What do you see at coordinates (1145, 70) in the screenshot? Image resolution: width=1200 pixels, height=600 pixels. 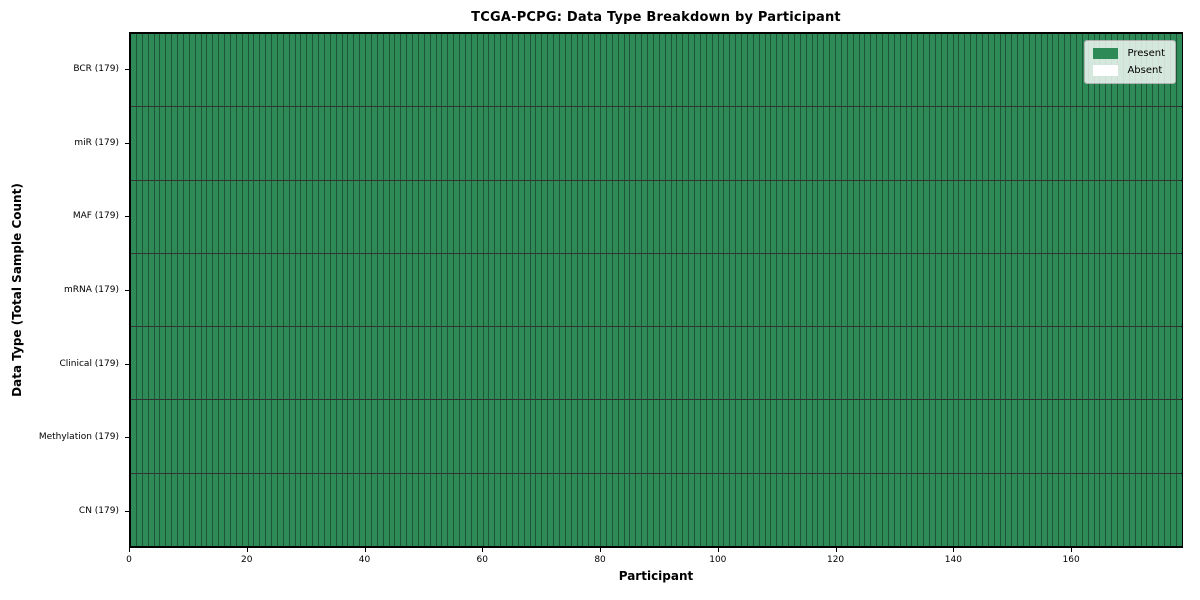 I see `legend-label-absent: Absent` at bounding box center [1145, 70].